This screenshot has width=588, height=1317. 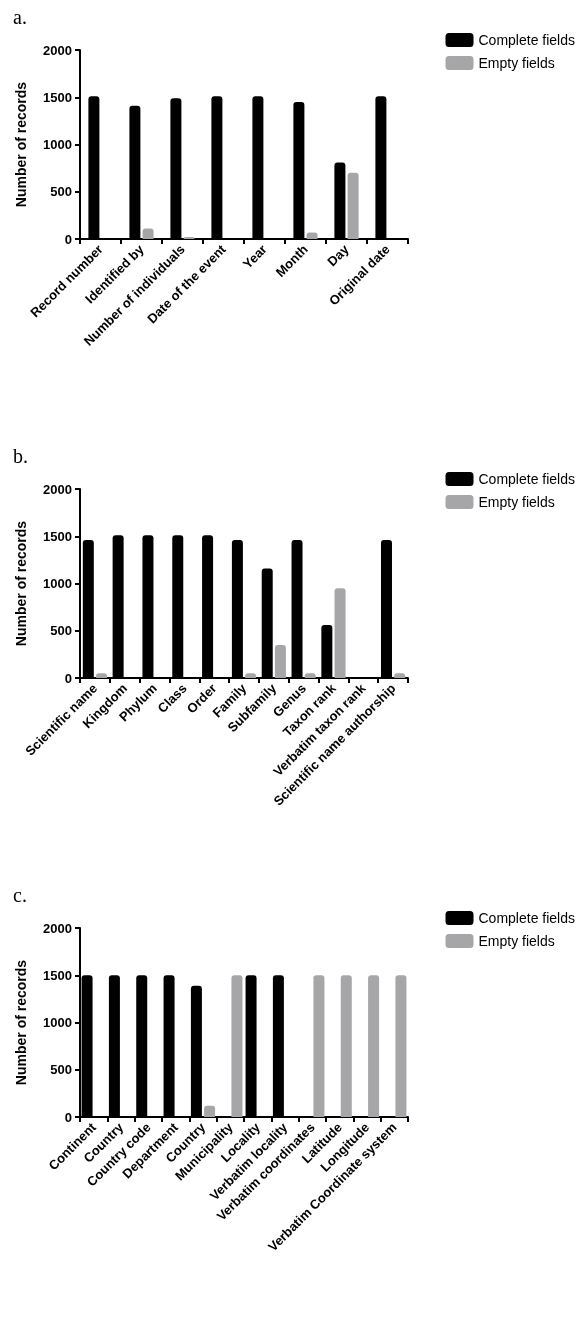 What do you see at coordinates (338, 255) in the screenshot?
I see `x-tick-label: Day` at bounding box center [338, 255].